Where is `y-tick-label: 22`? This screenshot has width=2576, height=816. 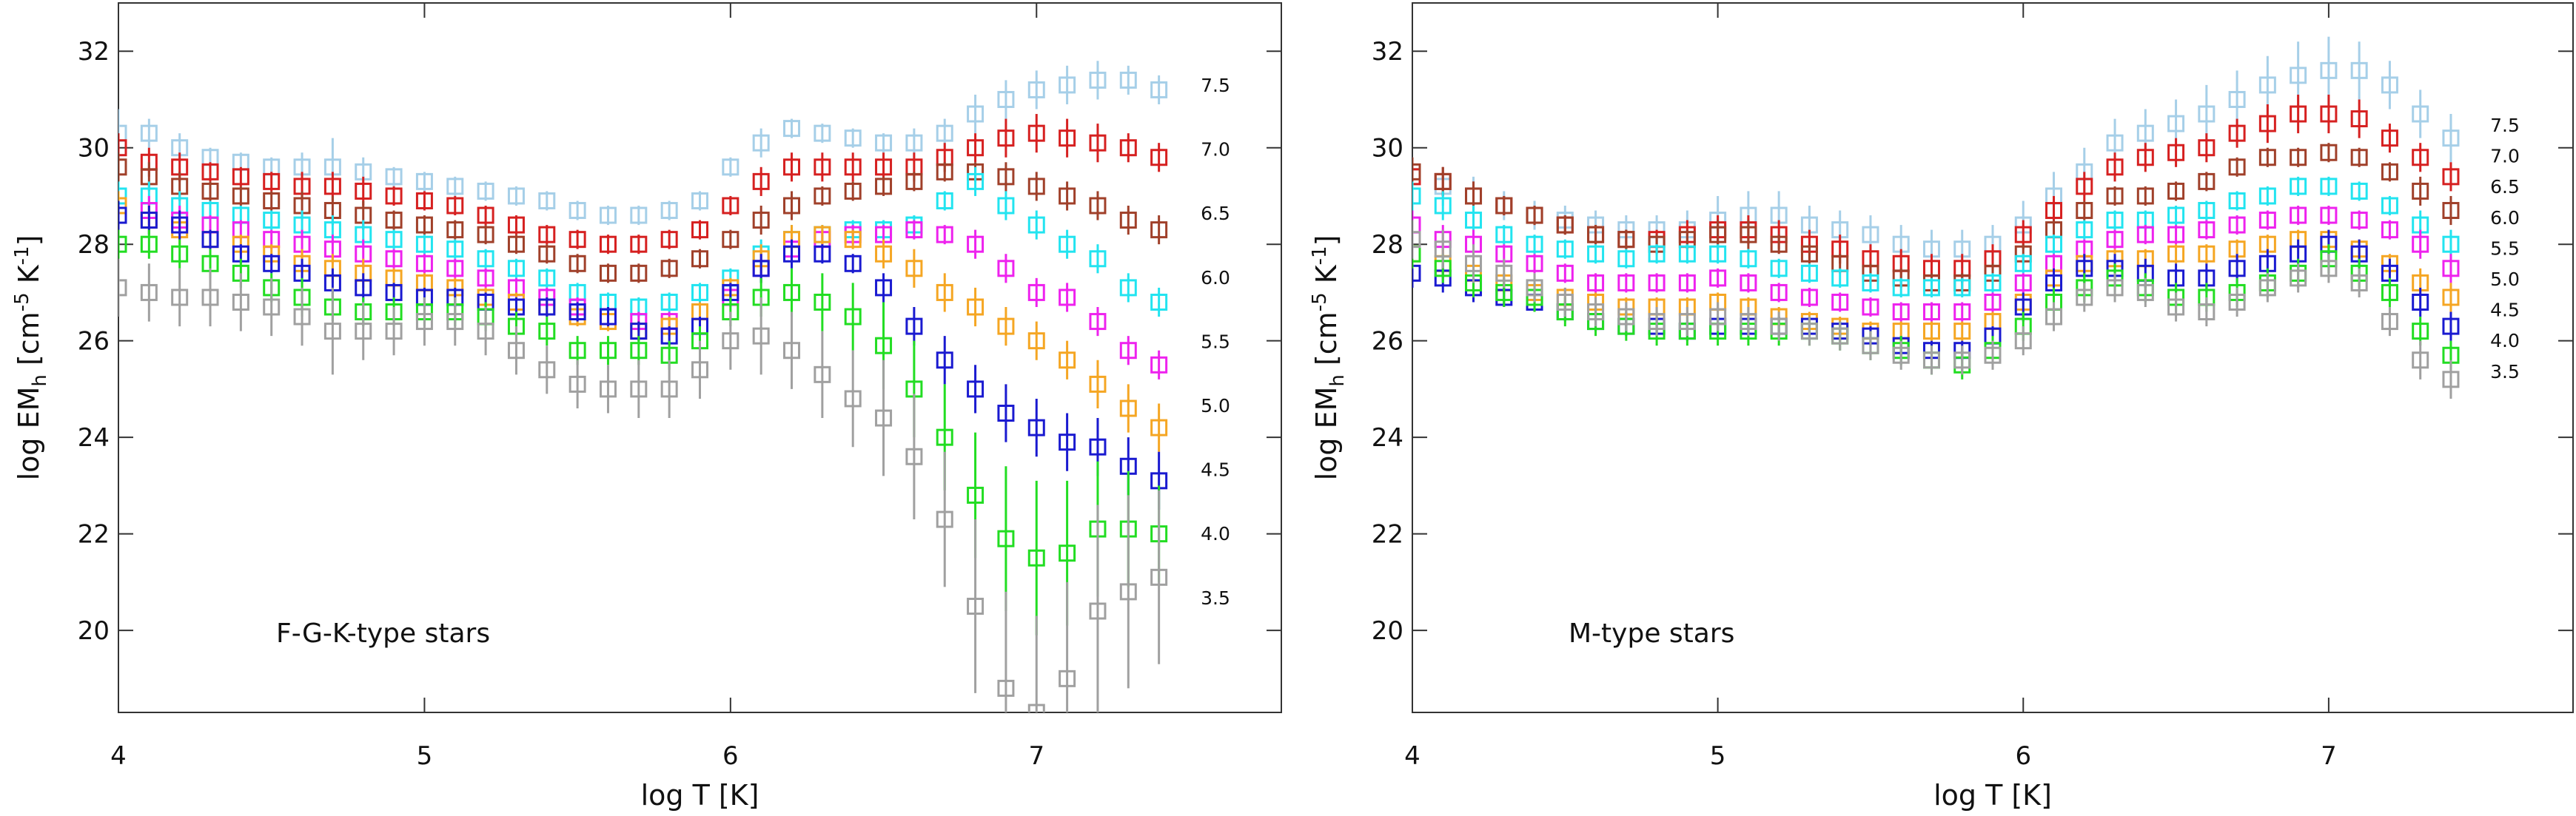
y-tick-label: 22 is located at coordinates (1387, 535).